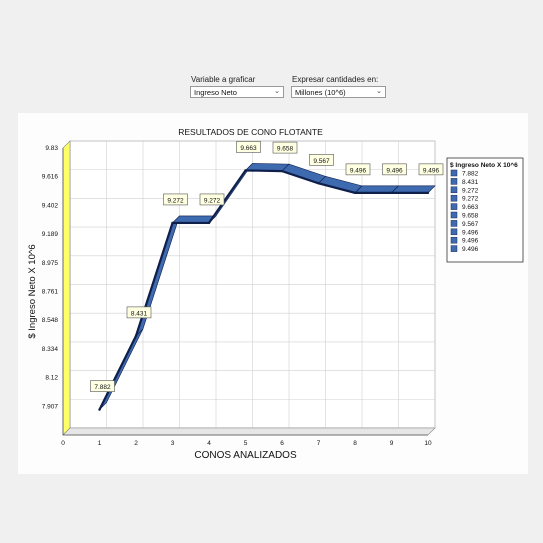  I want to click on chart-title: RESULTADOS DE CONO FLOTANTE, so click(250, 132).